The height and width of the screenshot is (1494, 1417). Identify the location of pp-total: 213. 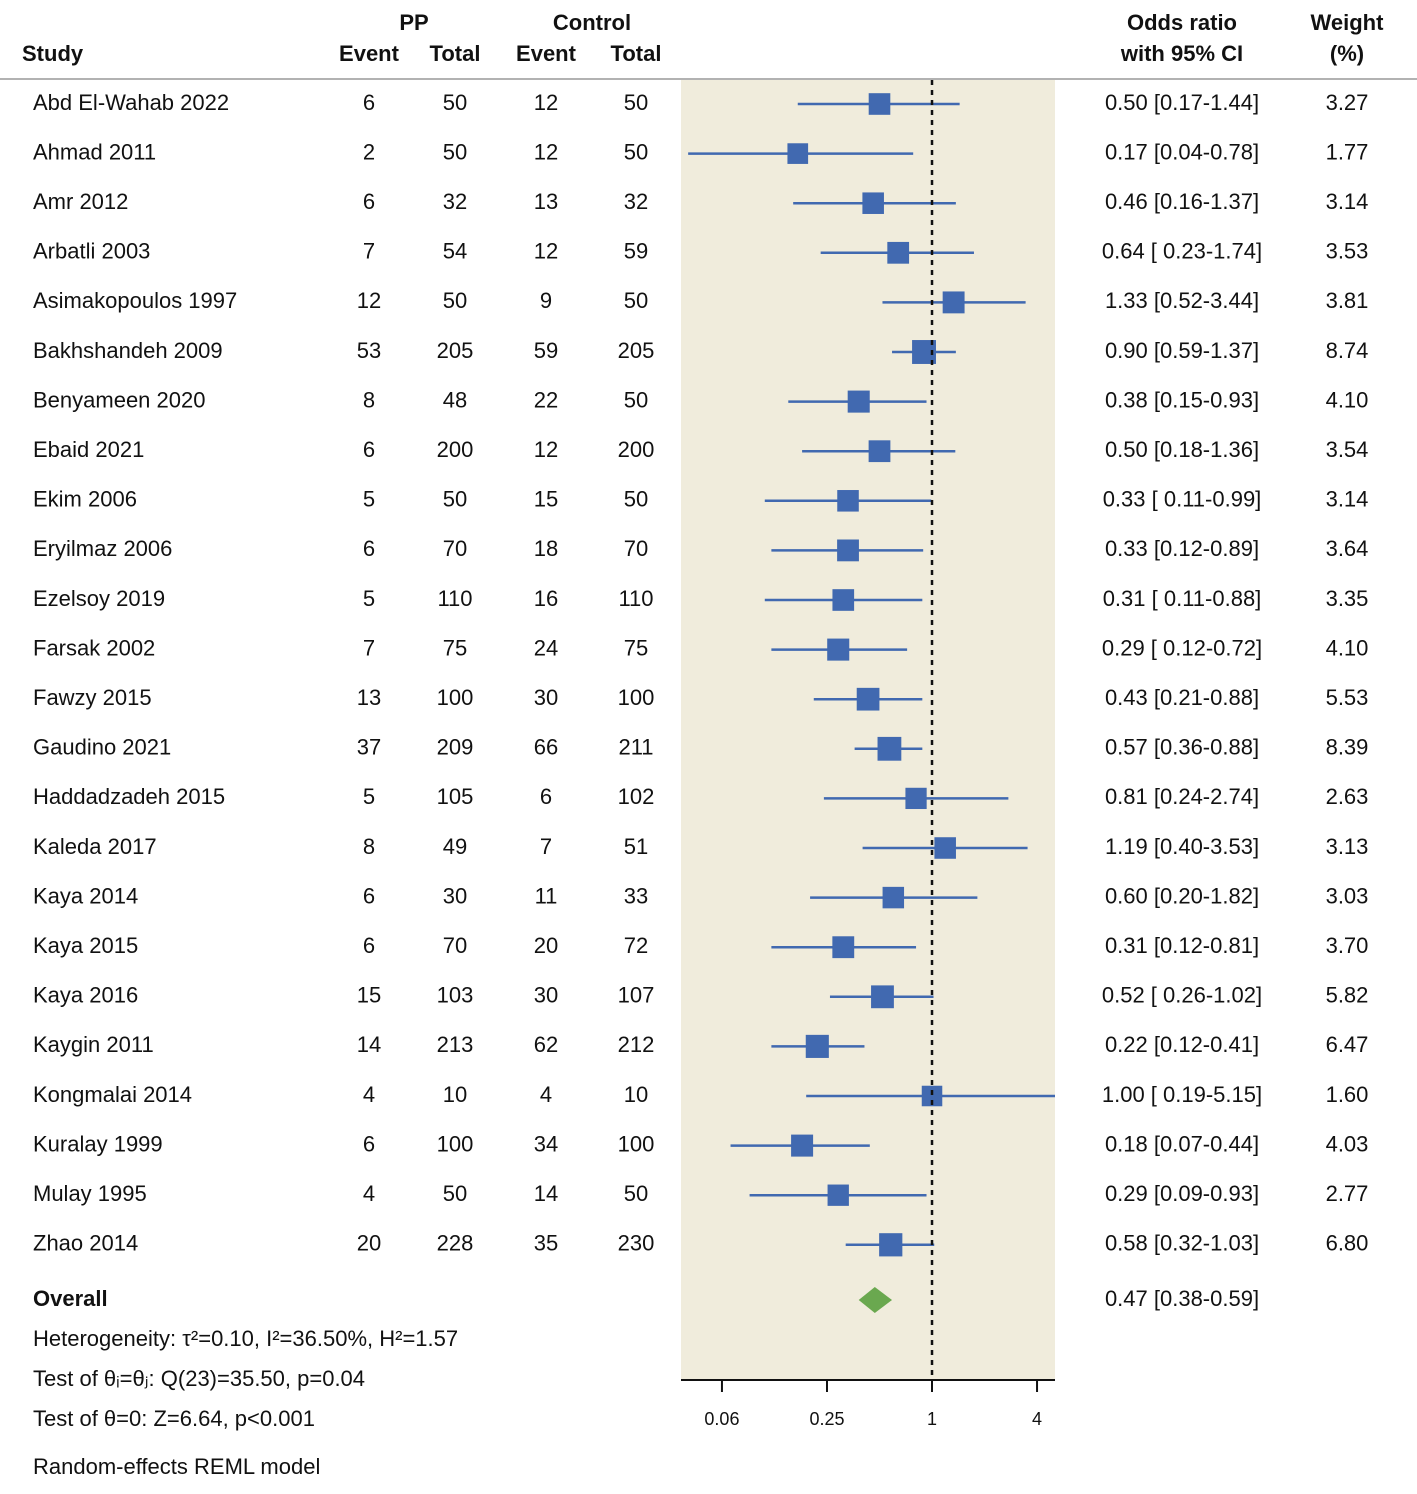
(455, 1044).